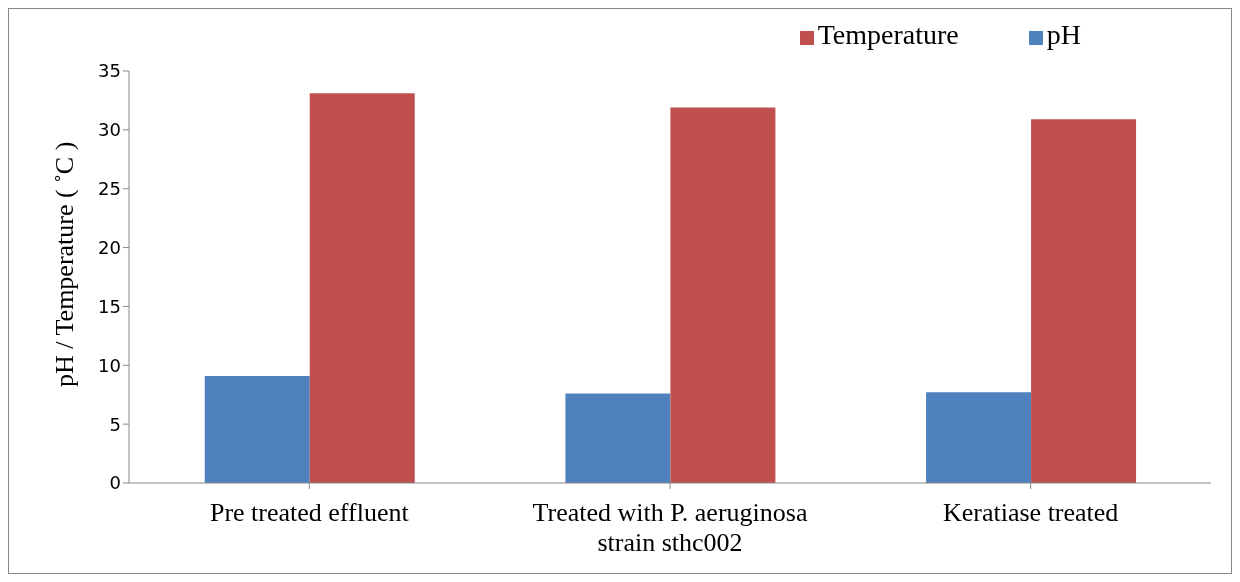  What do you see at coordinates (109, 247) in the screenshot?
I see `y-tick-label: 20` at bounding box center [109, 247].